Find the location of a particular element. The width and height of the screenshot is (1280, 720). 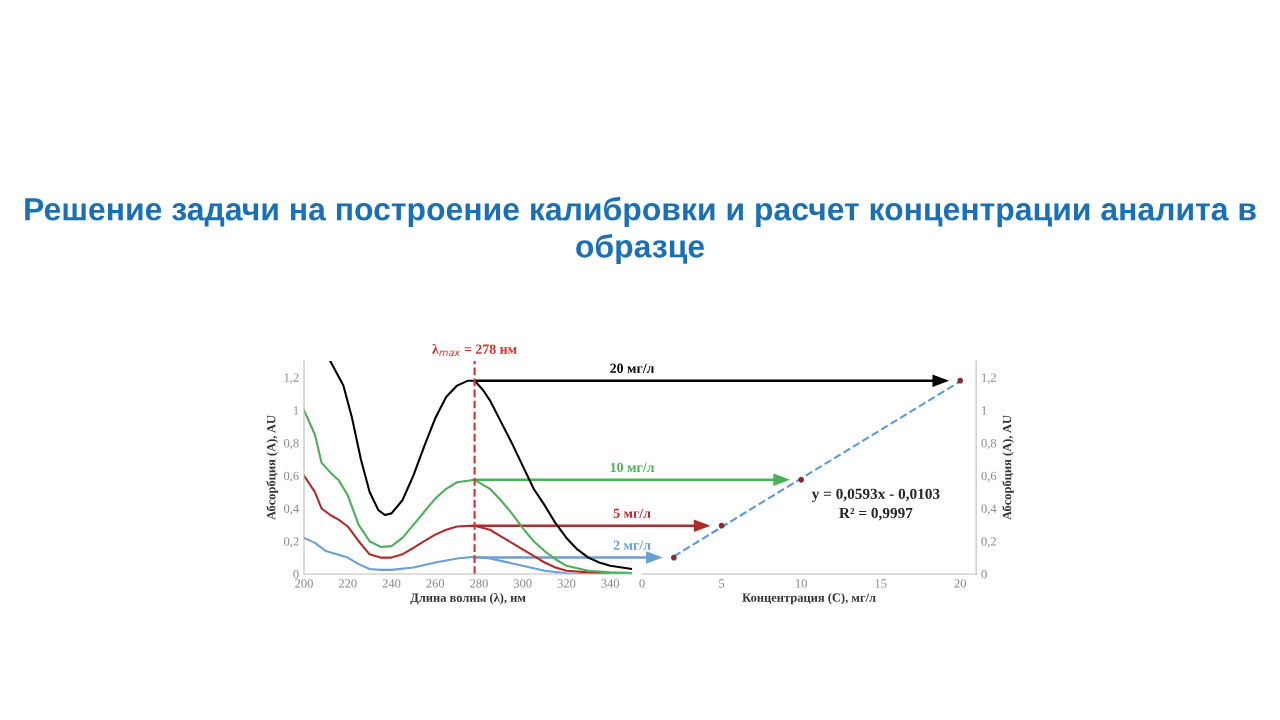

x-tick-label: 5 is located at coordinates (722, 583).